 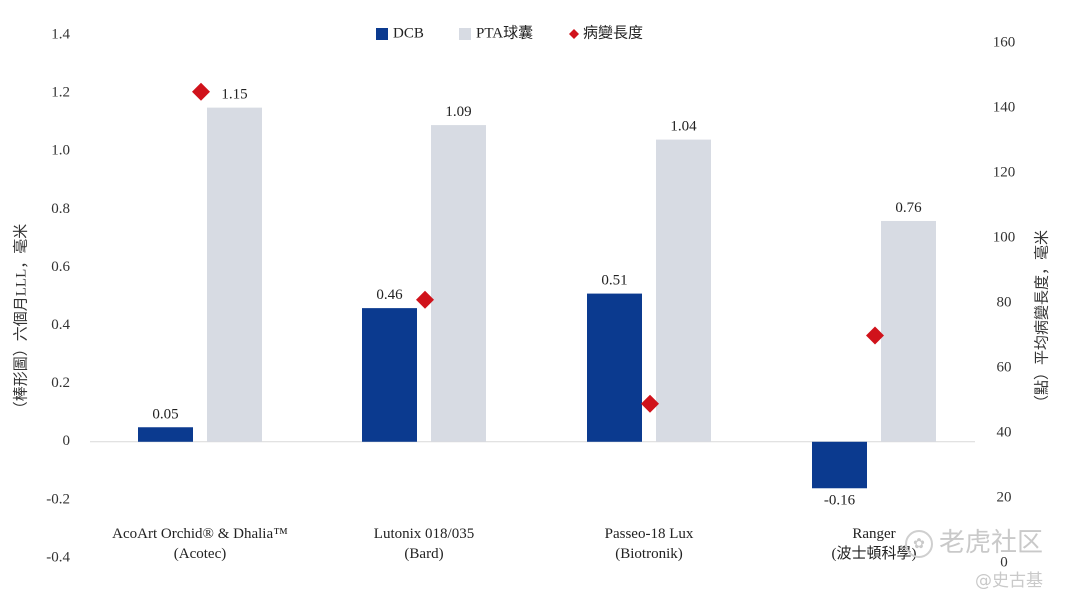 I want to click on left-axis-ticks: 1.4 1.2 1.0 0.8 0.6 0.4 0.2 0 -0.2 -0.4, so click(x=58, y=295).